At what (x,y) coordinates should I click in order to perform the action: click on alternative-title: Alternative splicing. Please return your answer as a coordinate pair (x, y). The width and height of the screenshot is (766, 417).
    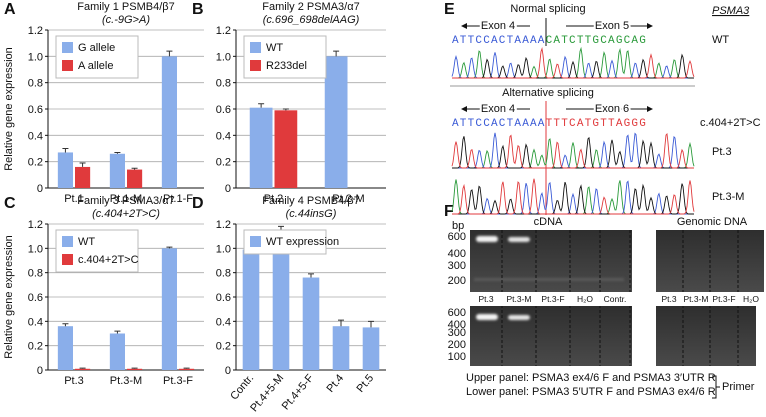
    Looking at the image, I should click on (548, 93).